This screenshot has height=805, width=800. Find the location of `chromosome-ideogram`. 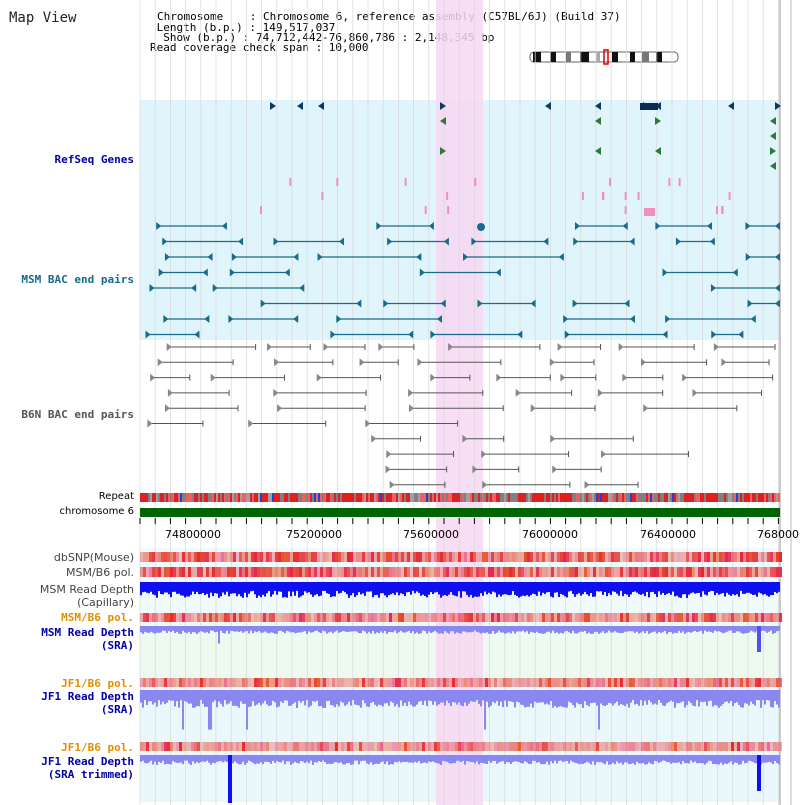

chromosome-ideogram is located at coordinates (604, 57).